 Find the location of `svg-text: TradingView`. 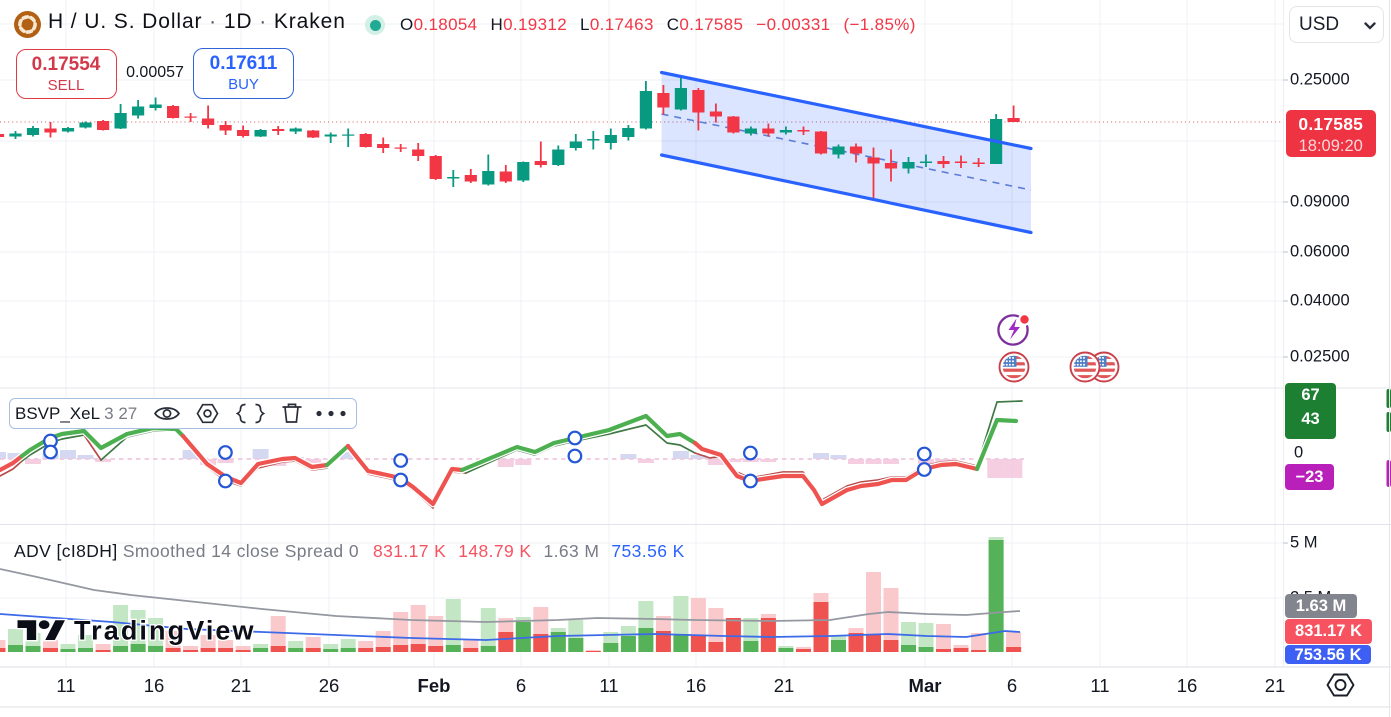

svg-text: TradingView is located at coordinates (165, 631).